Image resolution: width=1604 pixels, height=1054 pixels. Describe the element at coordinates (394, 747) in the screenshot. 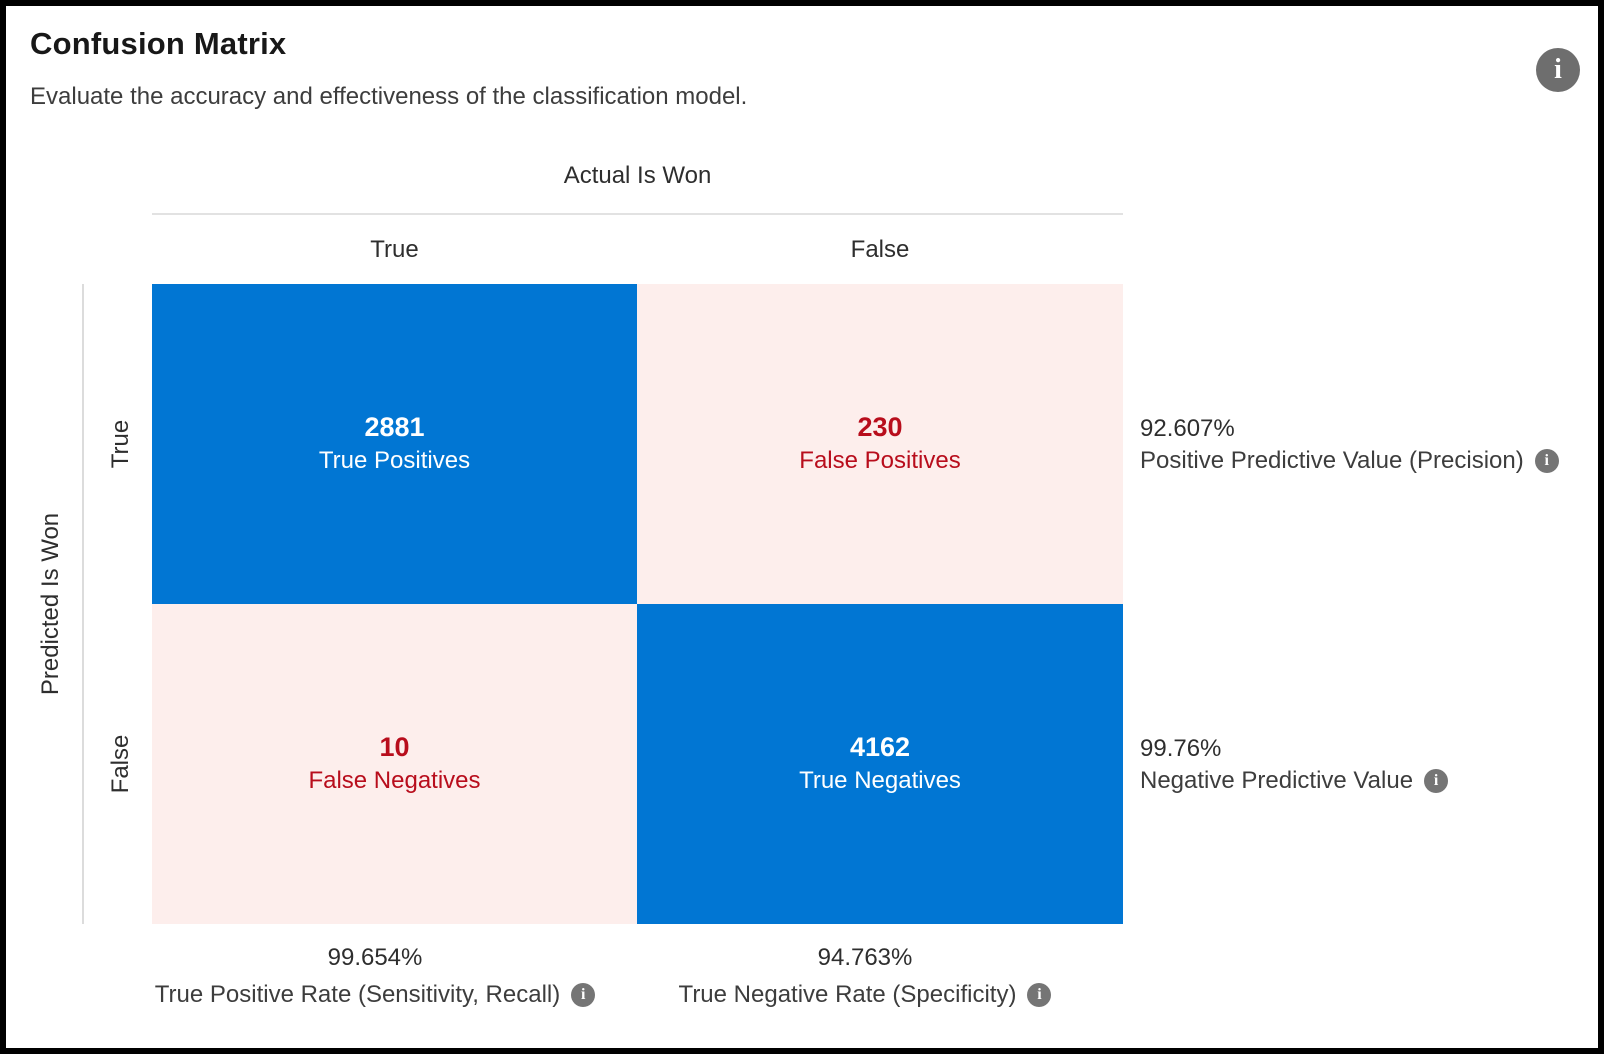

I see `cell-value: 10` at that location.